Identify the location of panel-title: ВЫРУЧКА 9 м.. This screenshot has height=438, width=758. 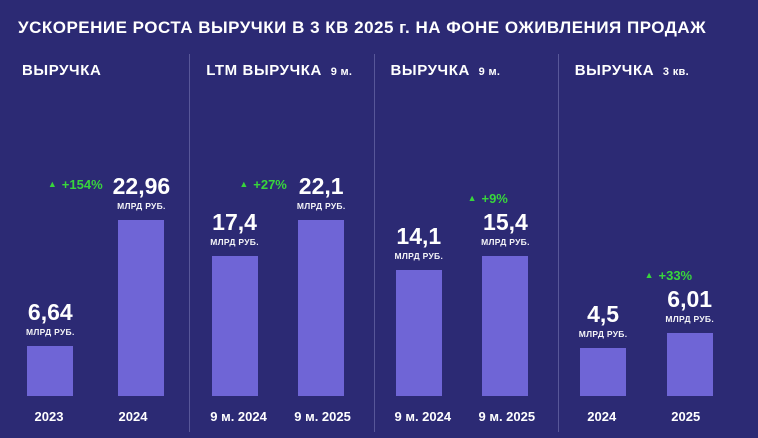
(471, 70).